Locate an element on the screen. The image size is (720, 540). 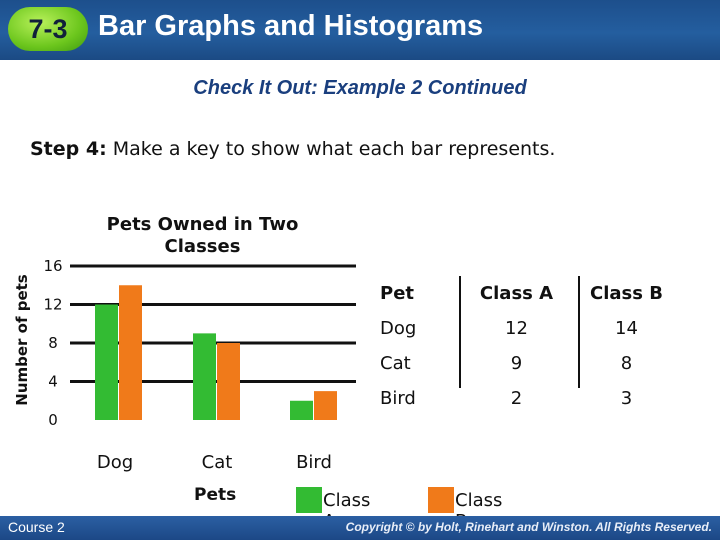
chart-title: Pets Owned in Two Classes is located at coordinates (202, 235).